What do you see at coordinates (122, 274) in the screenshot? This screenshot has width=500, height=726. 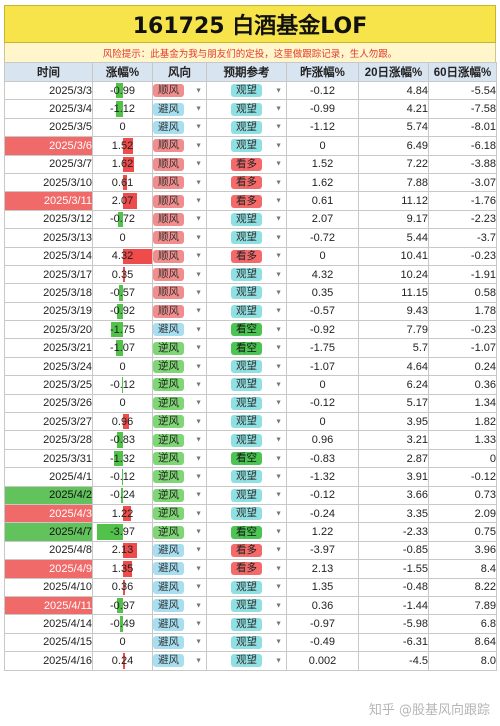 I see `change-cell: 0.35` at bounding box center [122, 274].